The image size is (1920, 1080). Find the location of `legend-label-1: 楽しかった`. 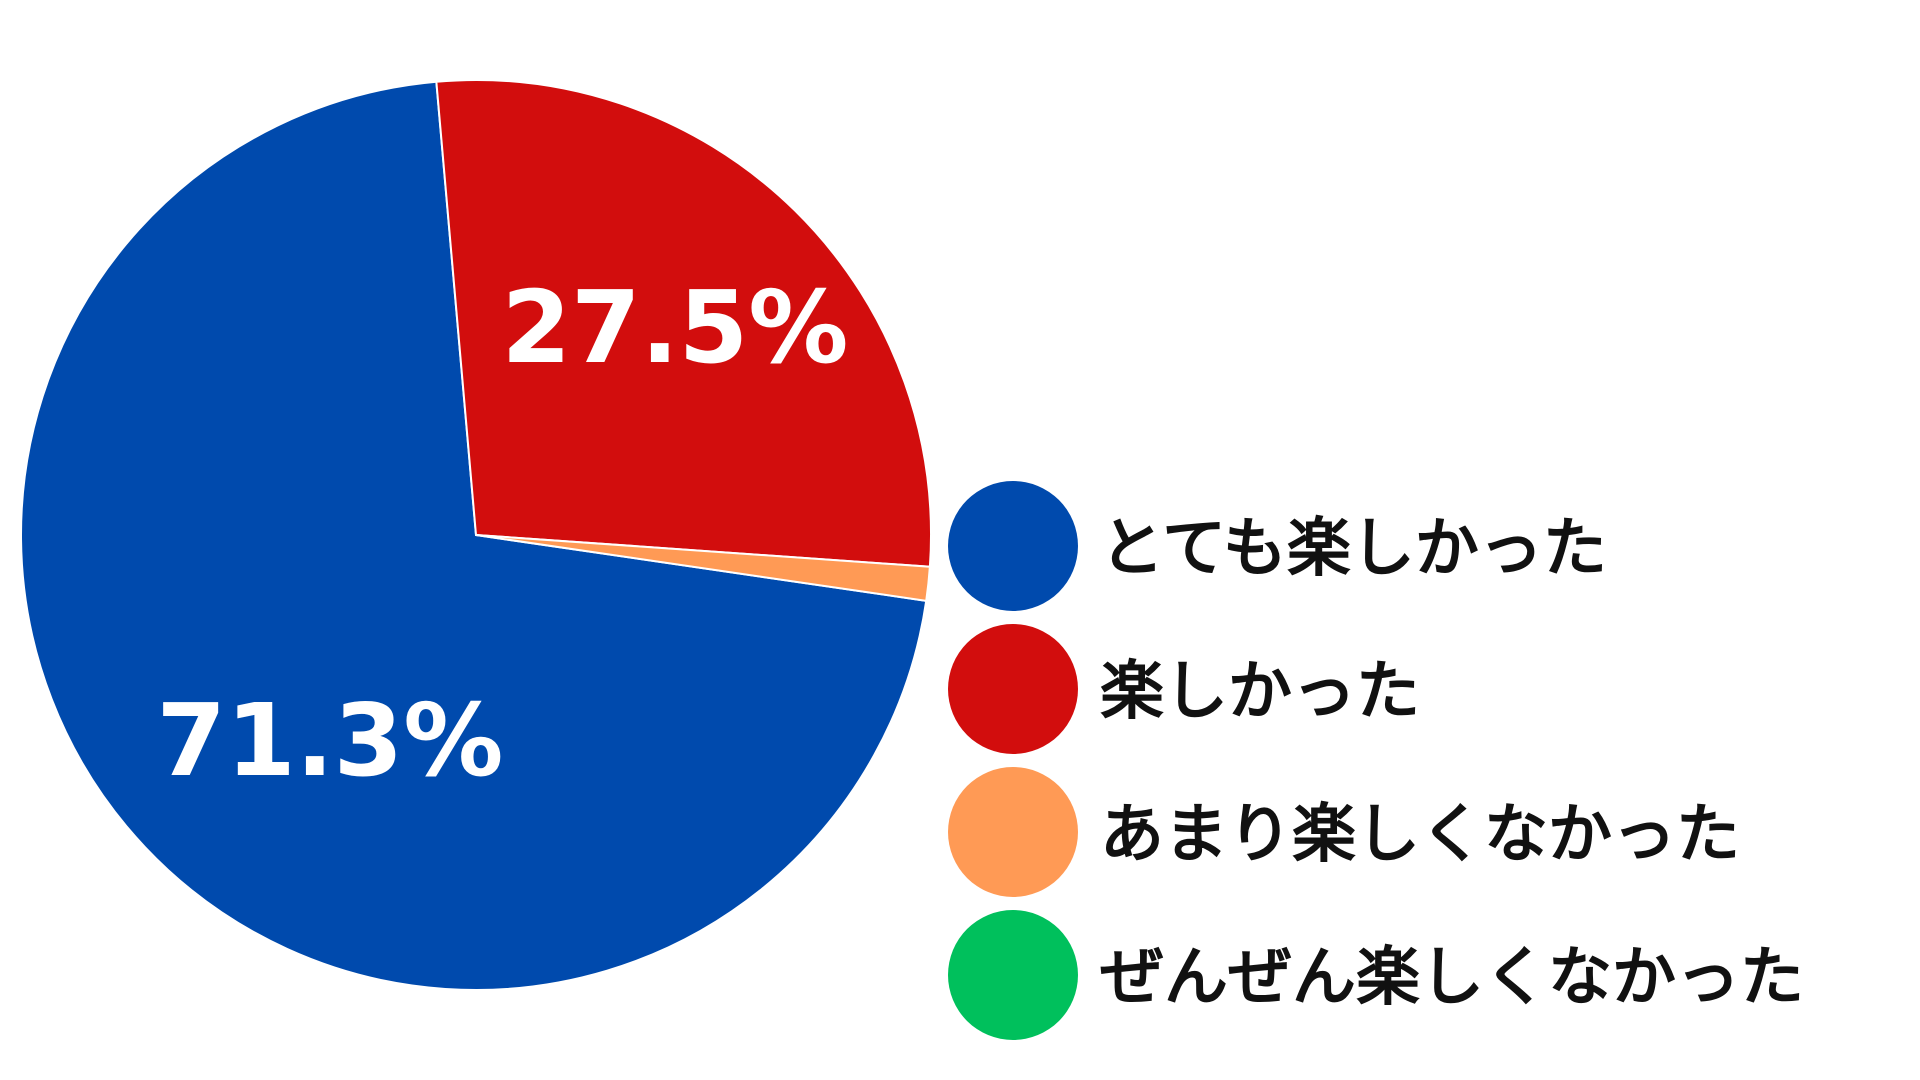

legend-label-1: 楽しかった is located at coordinates (1260, 692).